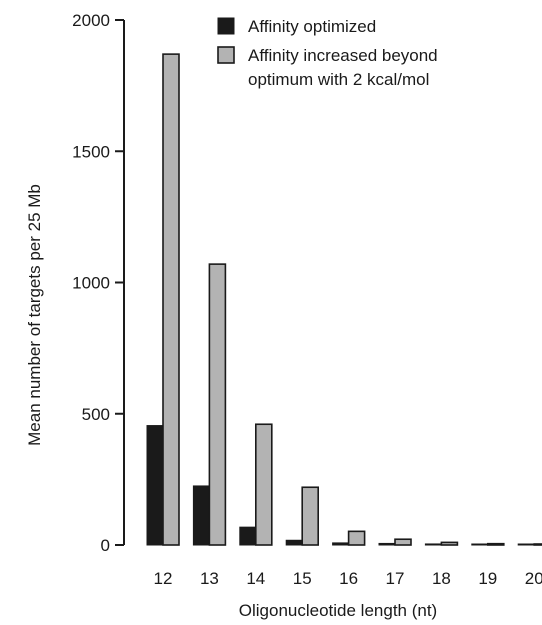 Image resolution: width=542 pixels, height=625 pixels. I want to click on x-axis: 12 13 14 15 16 17 18 19 20, so click(348, 578).